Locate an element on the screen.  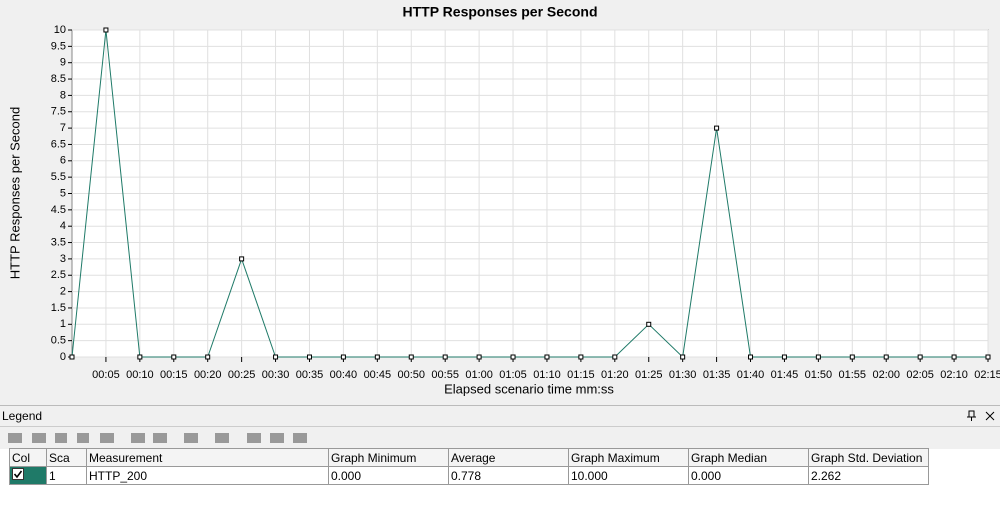
y-tick-label: 8.5 is located at coordinates (58, 79).